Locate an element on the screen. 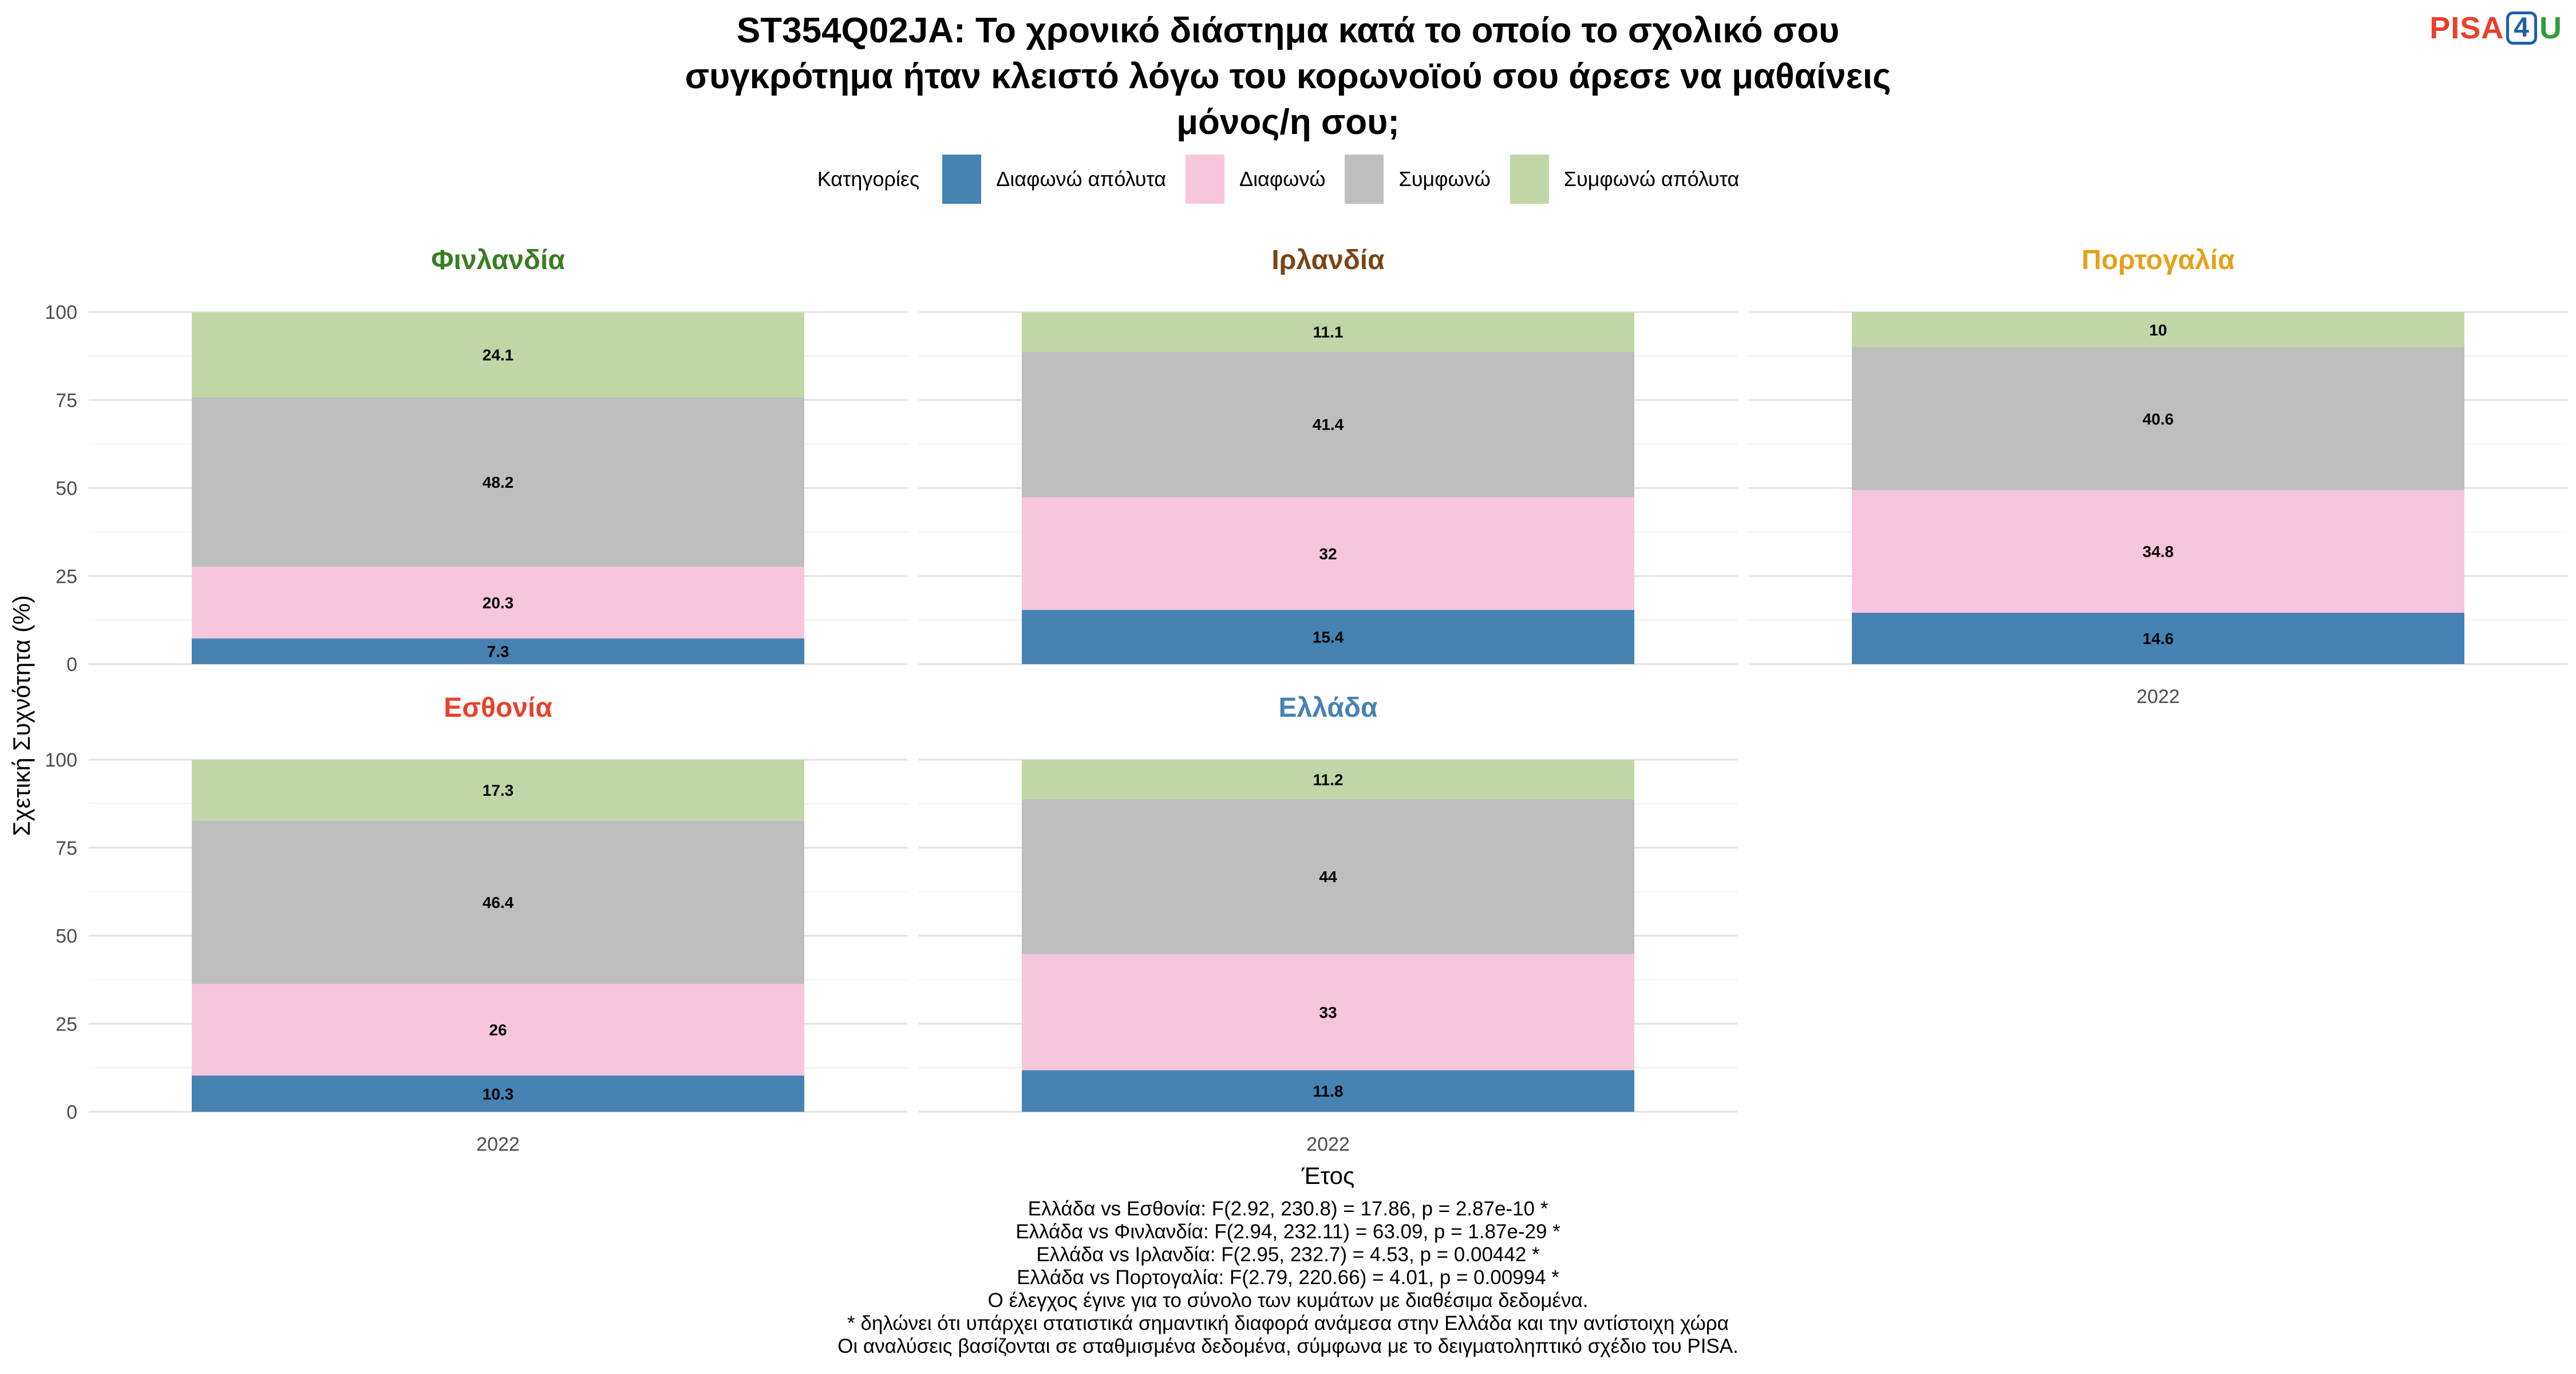  legend-item-strongly-agree: Συμφωνώ απόλυτα is located at coordinates (1625, 180).